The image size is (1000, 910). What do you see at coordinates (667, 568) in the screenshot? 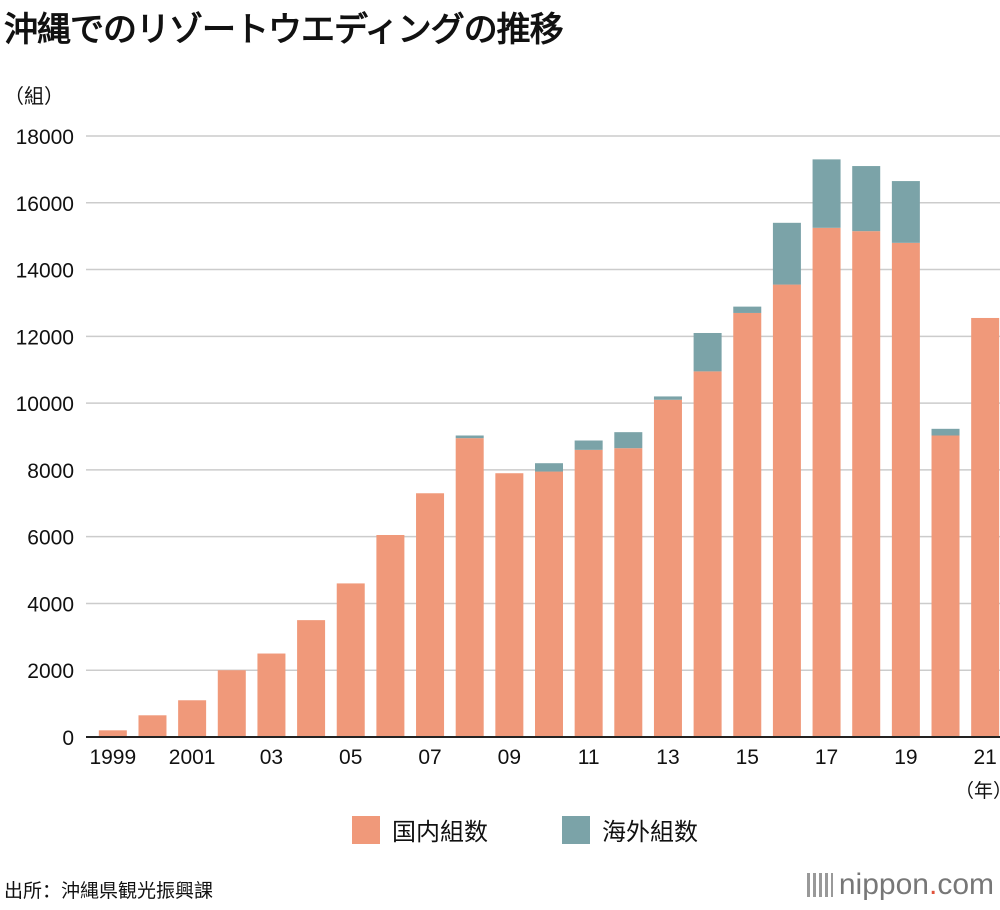
I see `bar-domestic-2013` at bounding box center [667, 568].